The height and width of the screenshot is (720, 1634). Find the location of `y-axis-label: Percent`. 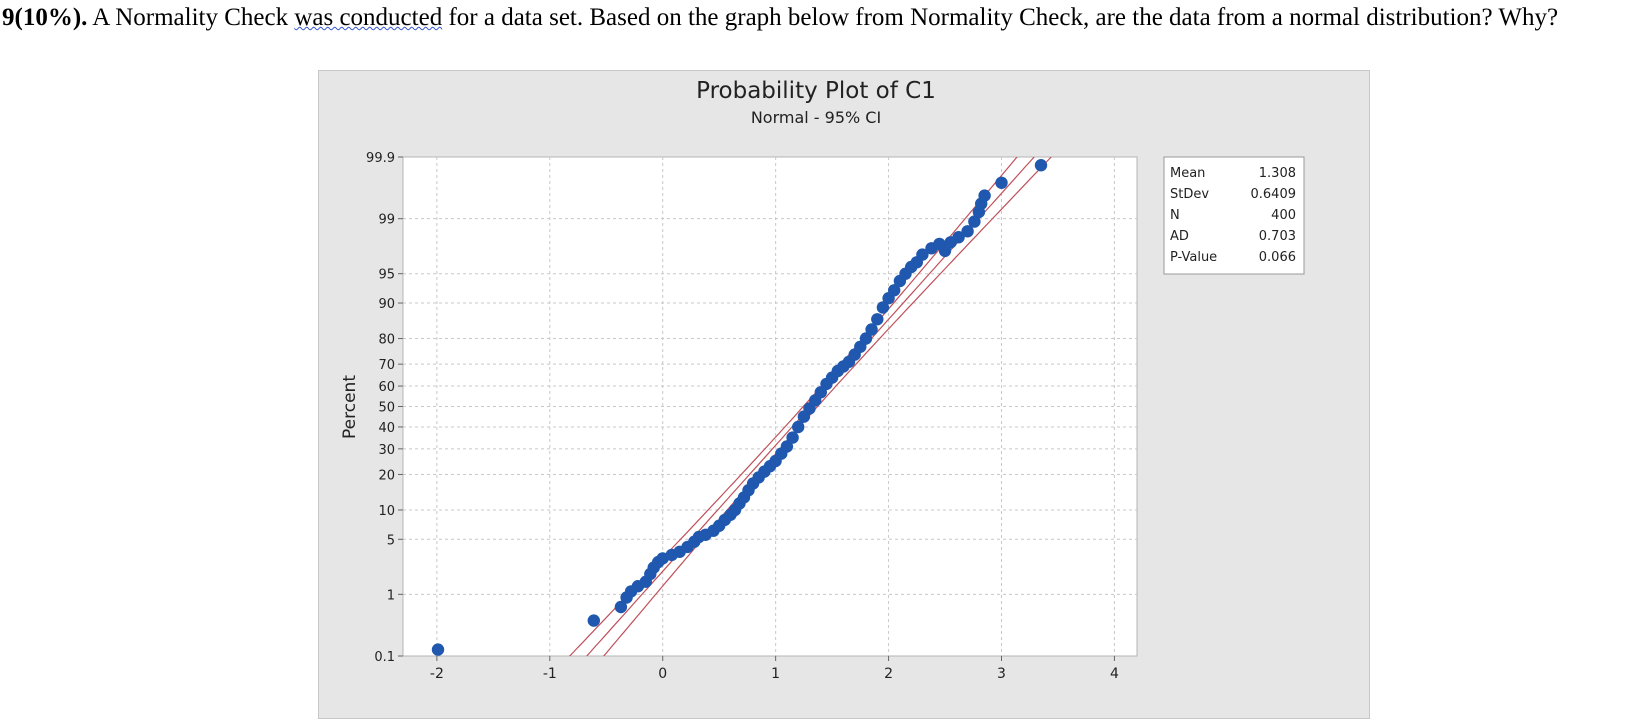

y-axis-label: Percent is located at coordinates (350, 407).